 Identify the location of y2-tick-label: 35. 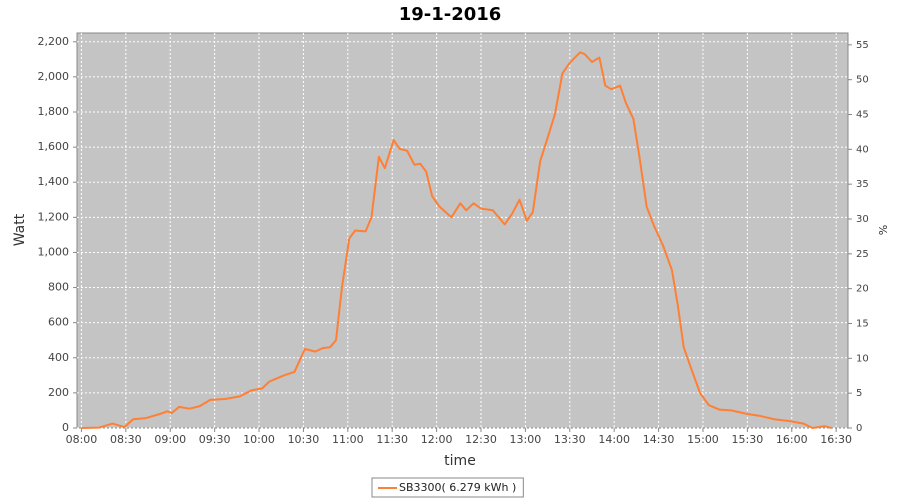
(862, 184).